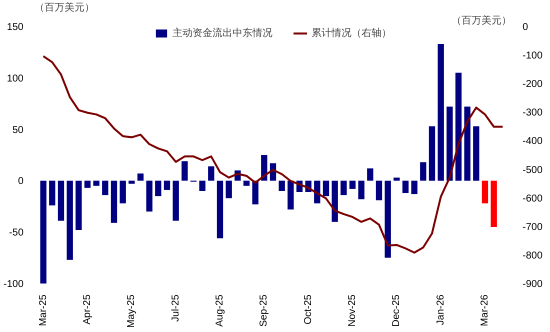  Describe the element at coordinates (352, 33) in the screenshot. I see `legend-label: 累计情况（右轴）` at that location.